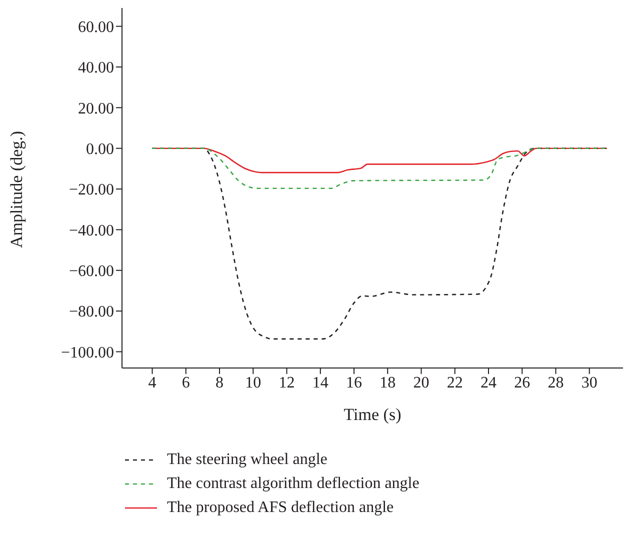  I want to click on x-tick-label: 26, so click(522, 383).